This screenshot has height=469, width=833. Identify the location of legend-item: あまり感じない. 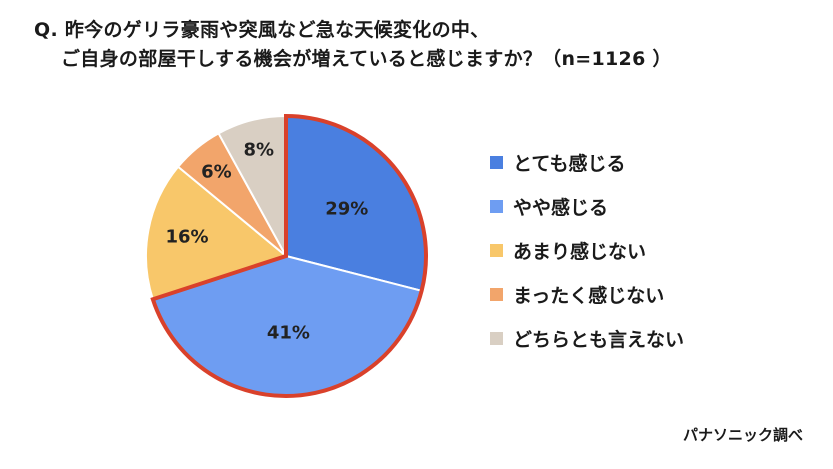
(587, 250).